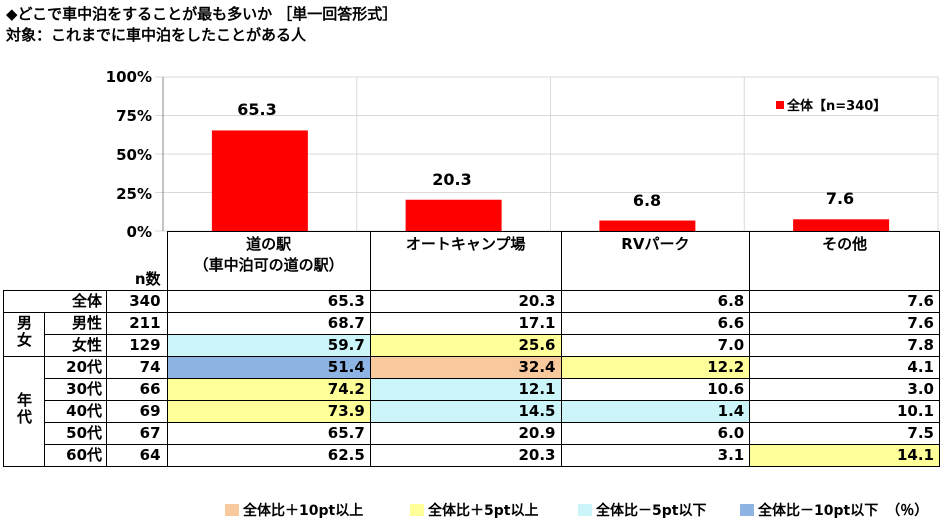  What do you see at coordinates (137, 345) in the screenshot?
I see `row-n: 129` at bounding box center [137, 345].